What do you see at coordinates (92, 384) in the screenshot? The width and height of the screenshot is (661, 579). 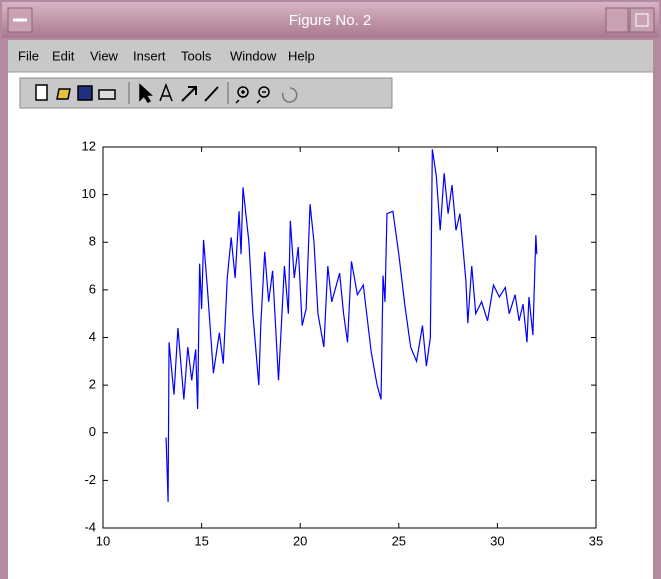 I see `y-tick-label: 2` at bounding box center [92, 384].